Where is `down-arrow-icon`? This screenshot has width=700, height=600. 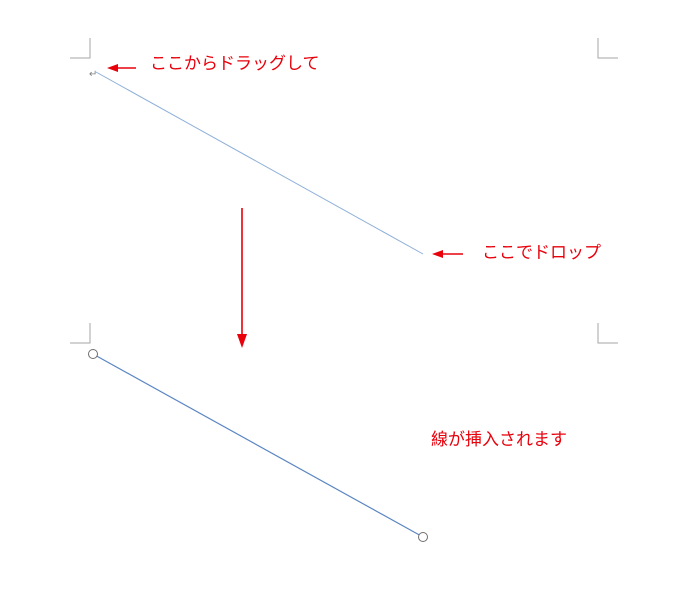
down-arrow-icon is located at coordinates (242, 278).